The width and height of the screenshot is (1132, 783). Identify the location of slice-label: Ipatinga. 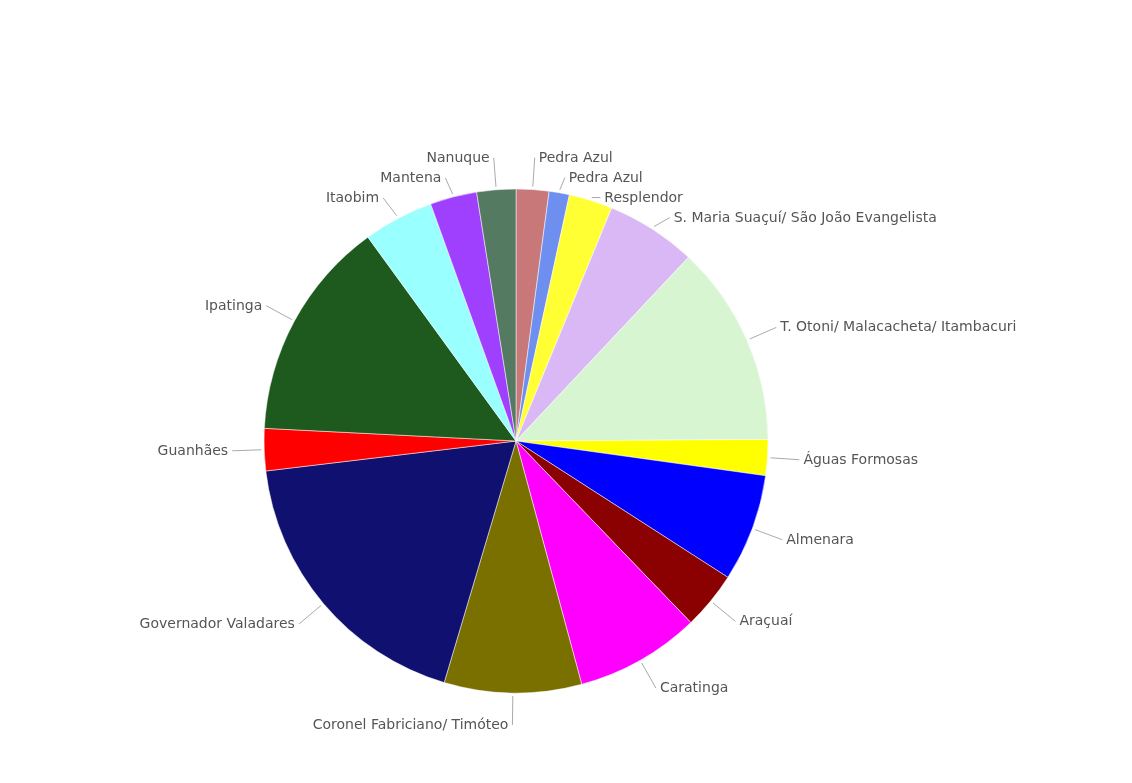
(233, 304).